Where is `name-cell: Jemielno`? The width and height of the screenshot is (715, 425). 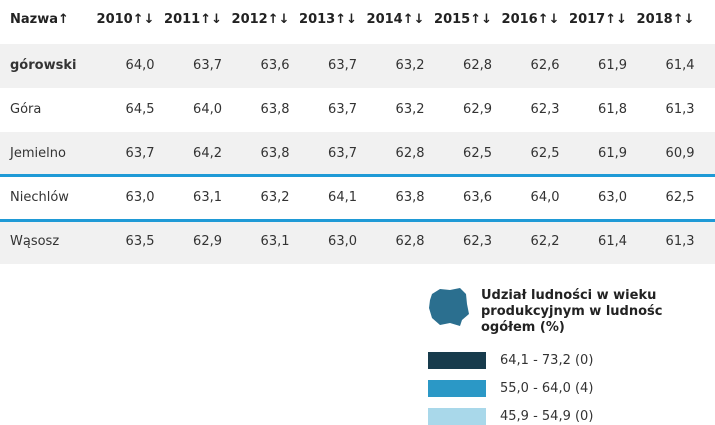 name-cell: Jemielno is located at coordinates (38, 153).